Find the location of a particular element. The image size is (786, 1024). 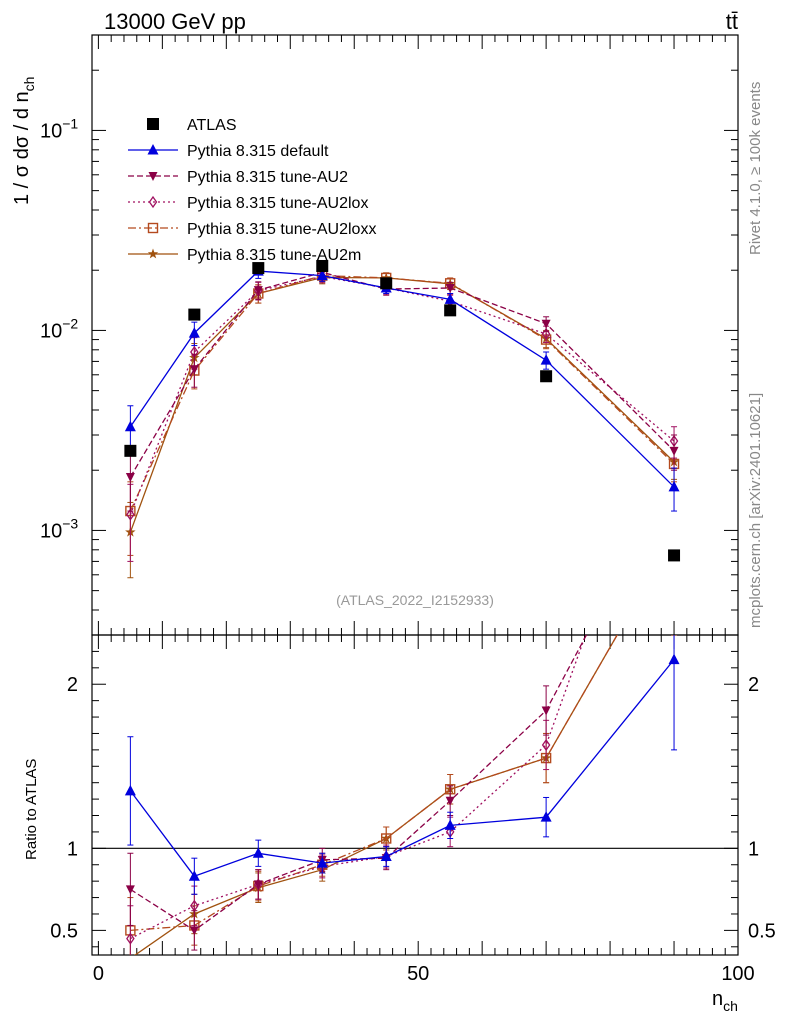

x-axis-label: nch is located at coordinates (725, 1001).